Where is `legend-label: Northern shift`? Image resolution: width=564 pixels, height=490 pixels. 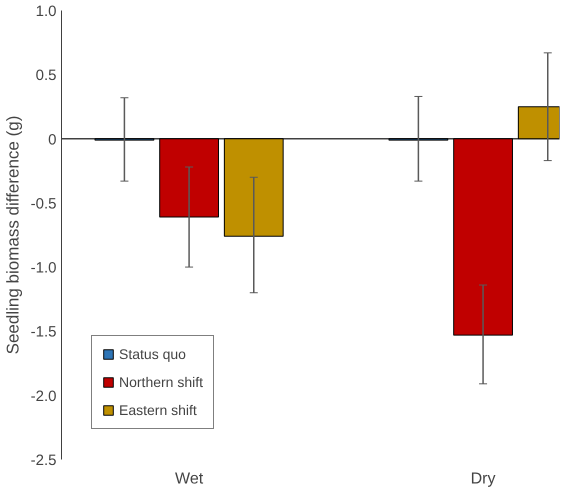 legend-label: Northern shift is located at coordinates (161, 382).